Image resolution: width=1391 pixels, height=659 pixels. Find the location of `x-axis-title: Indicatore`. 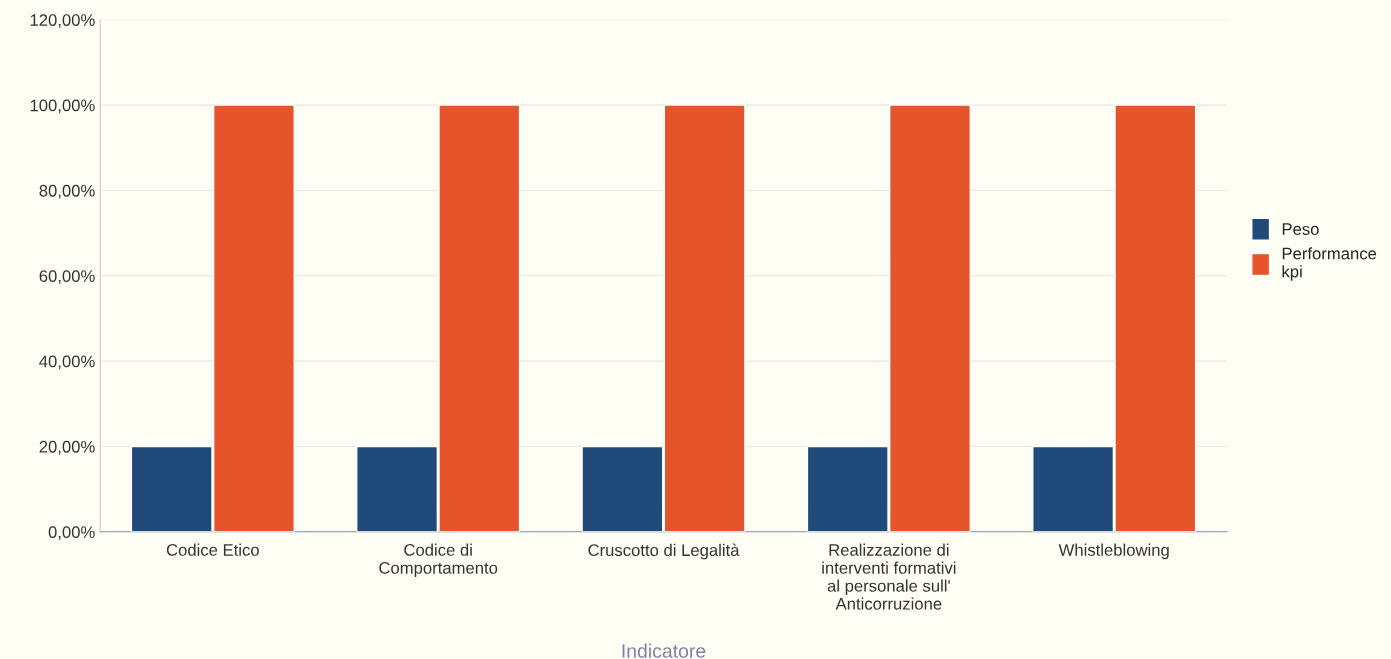

x-axis-title: Indicatore is located at coordinates (664, 650).